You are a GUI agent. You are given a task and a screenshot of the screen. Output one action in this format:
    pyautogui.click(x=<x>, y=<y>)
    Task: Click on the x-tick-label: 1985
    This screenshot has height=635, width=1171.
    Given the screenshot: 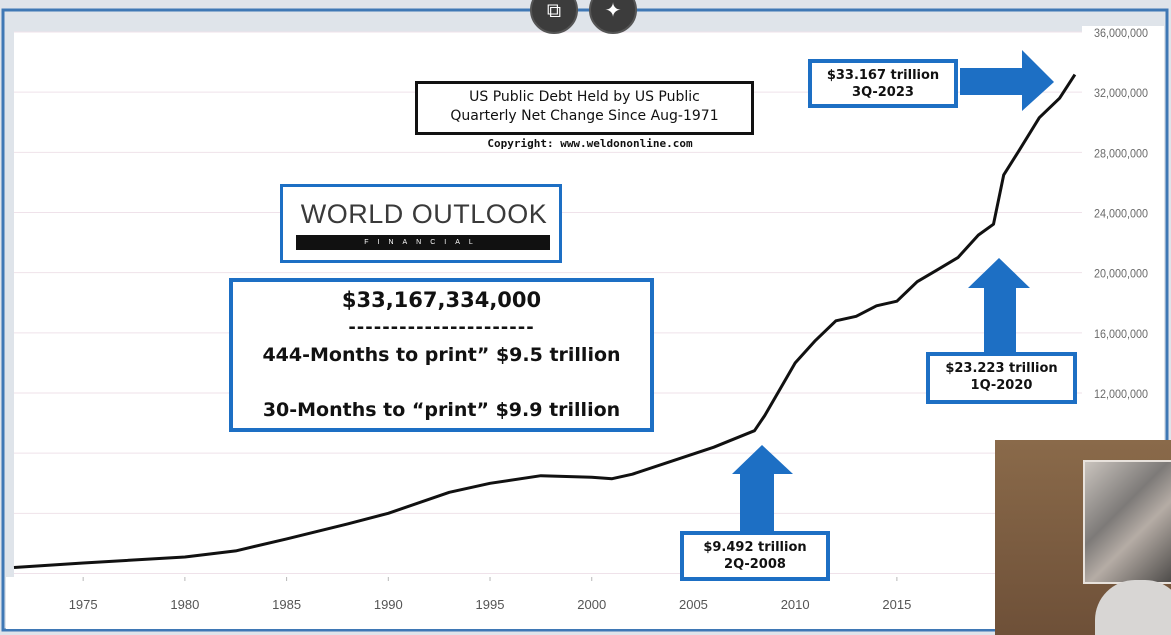 What is the action you would take?
    pyautogui.click(x=286, y=604)
    